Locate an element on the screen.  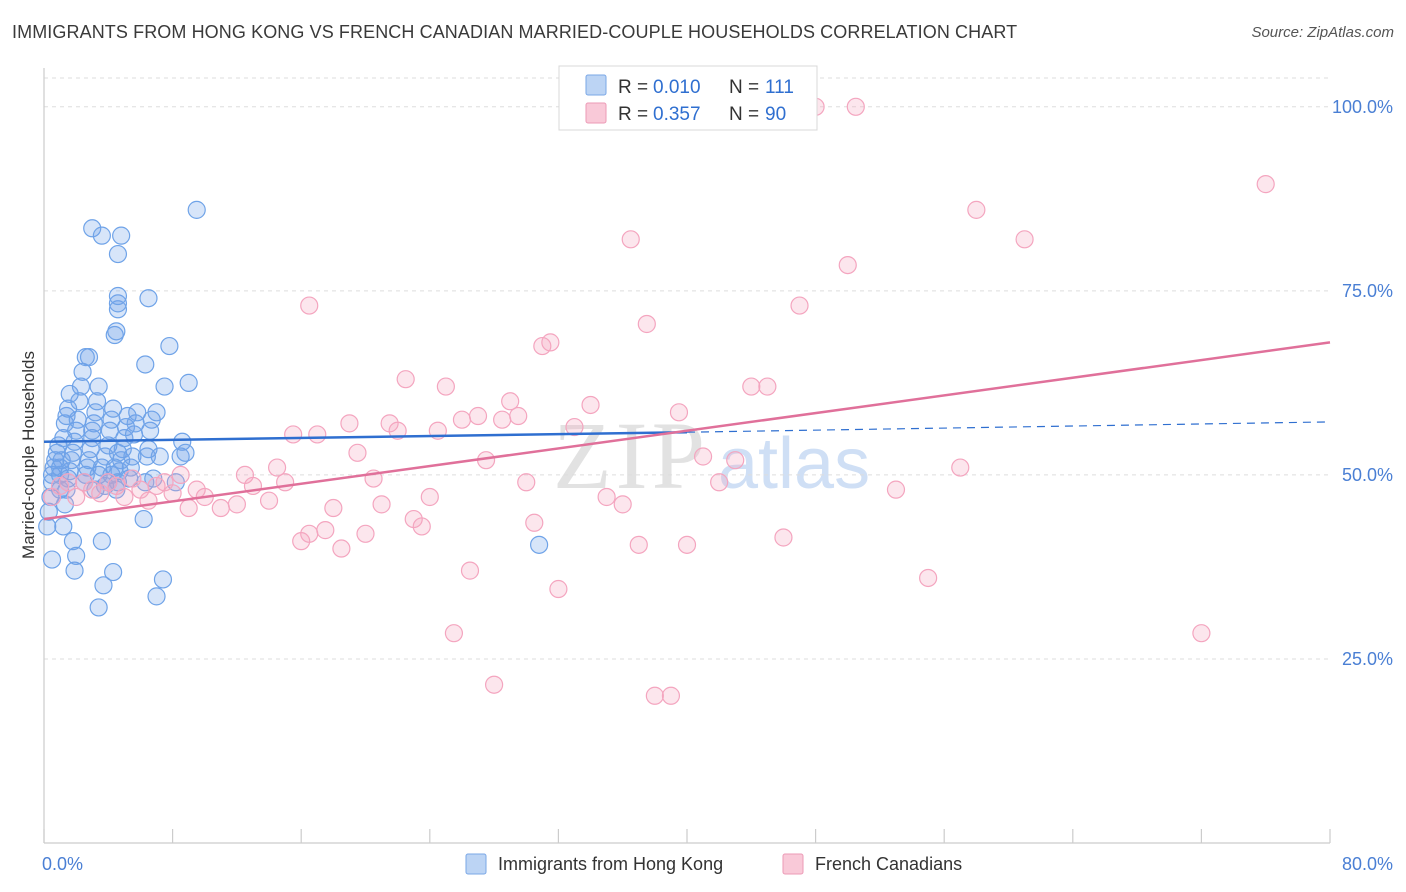
legend-n-value-a: 111 is located at coordinates (779, 87).